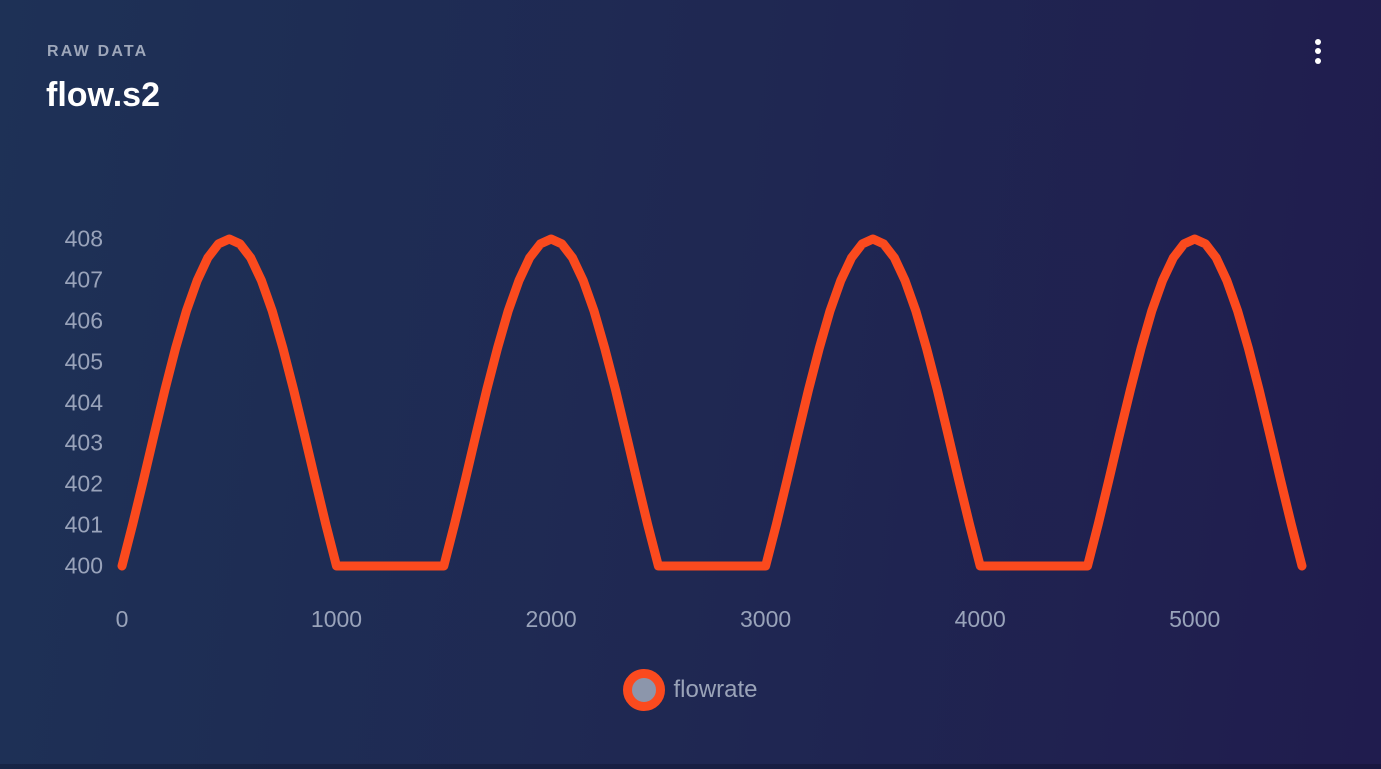 The width and height of the screenshot is (1381, 769). What do you see at coordinates (83, 402) in the screenshot?
I see `y-tick-label: 404` at bounding box center [83, 402].